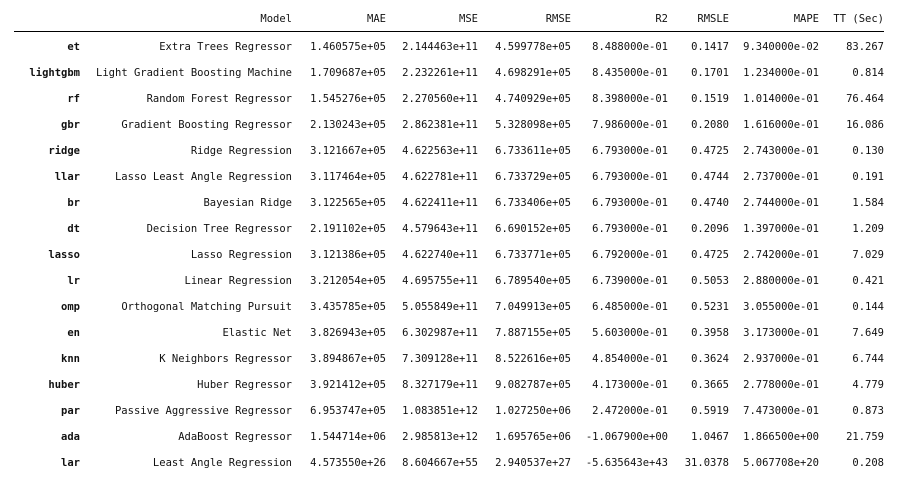  Describe the element at coordinates (710, 73) in the screenshot. I see `cell-rmsle: 0.1701` at that location.